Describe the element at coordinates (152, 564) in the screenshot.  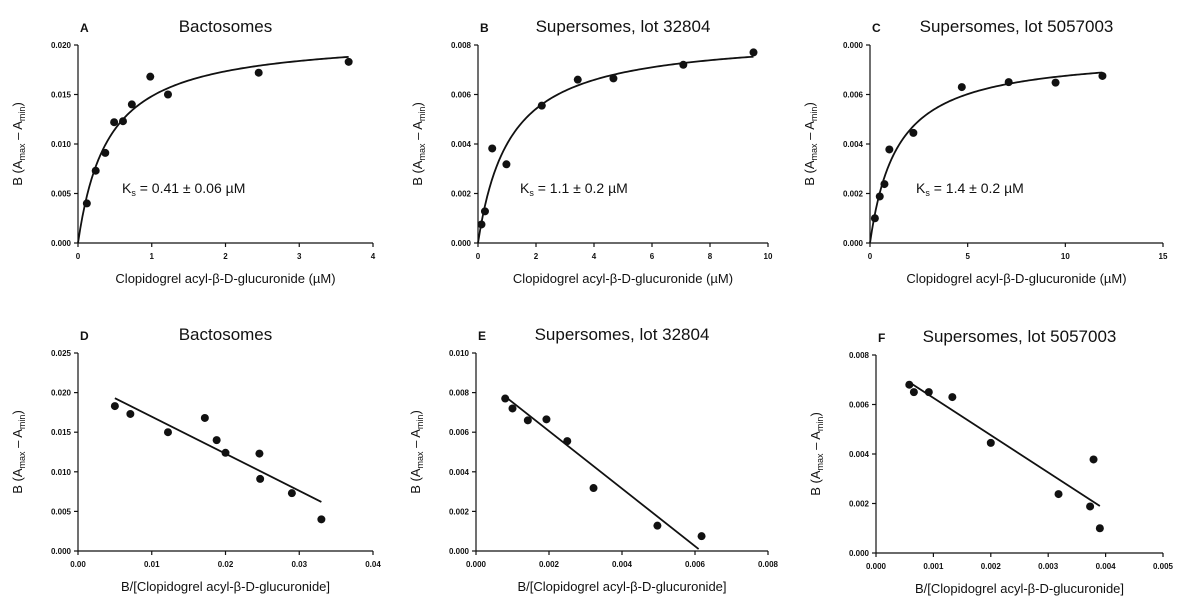
I see `x-tick-label: 0.01` at that location.